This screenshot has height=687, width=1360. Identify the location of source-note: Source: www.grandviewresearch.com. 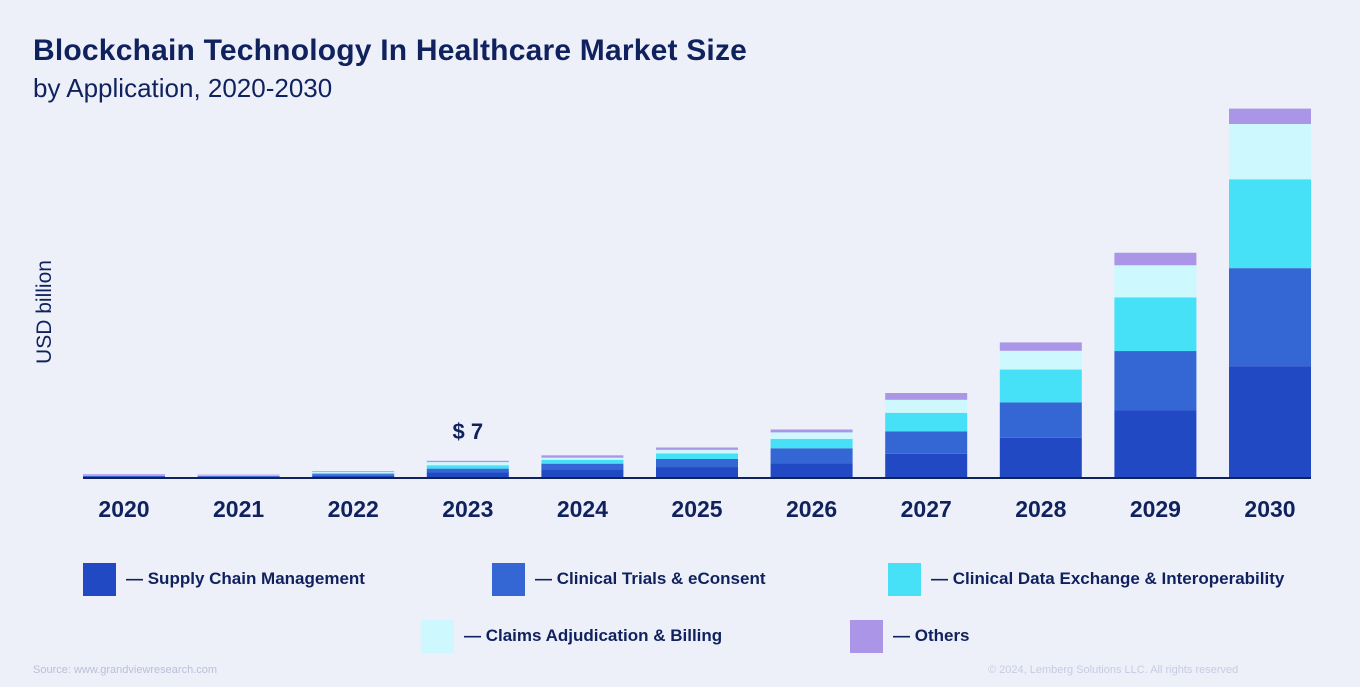
(125, 670).